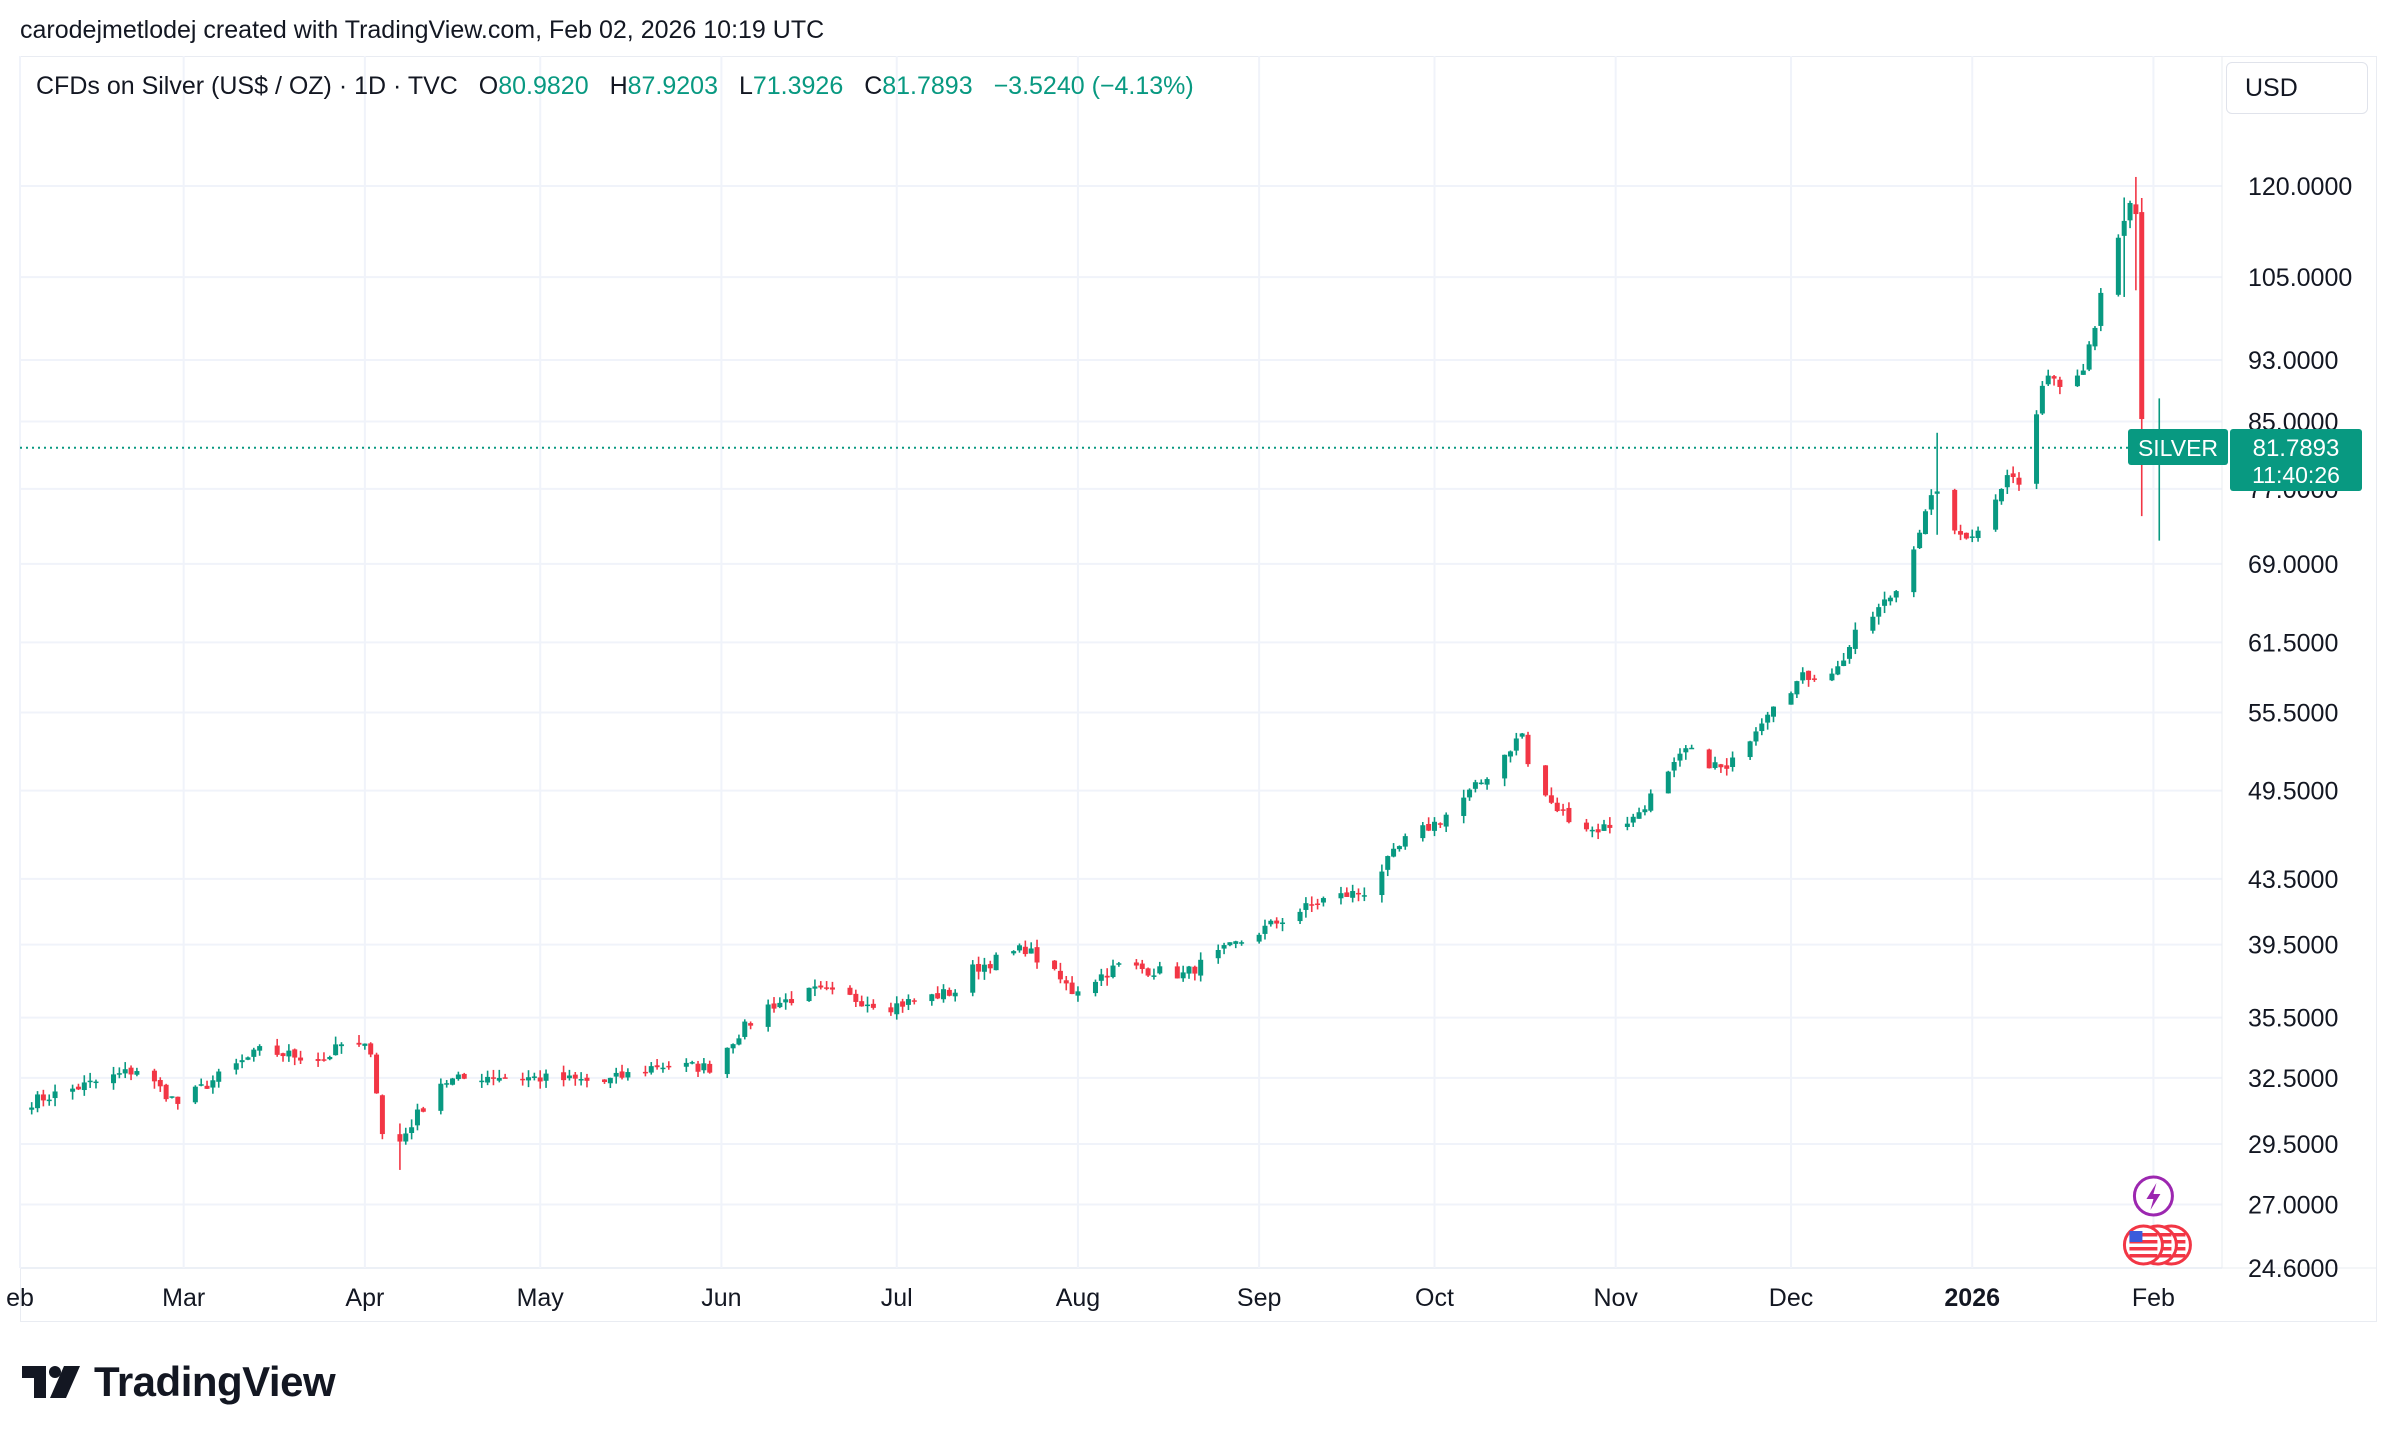 The height and width of the screenshot is (1442, 2390). Describe the element at coordinates (2297, 88) in the screenshot. I see `currency-button: USD` at that location.